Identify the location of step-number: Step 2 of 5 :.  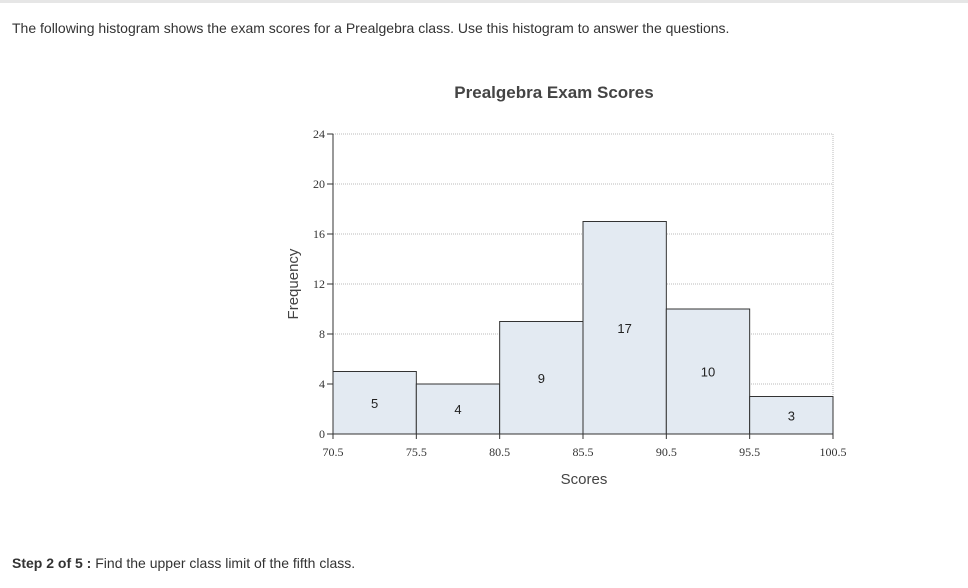
(52, 563).